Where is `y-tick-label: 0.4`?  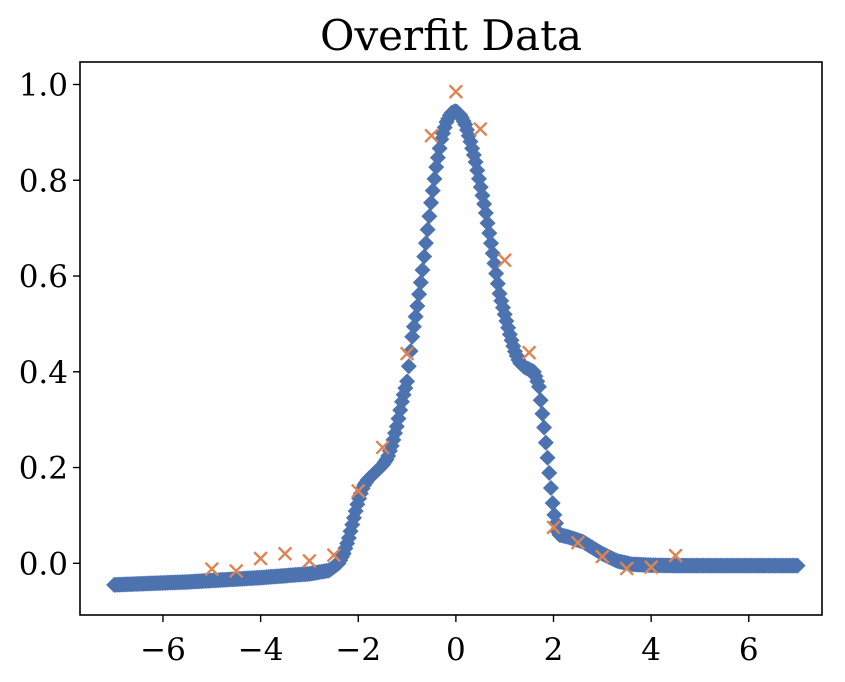
y-tick-label: 0.4 is located at coordinates (43, 373).